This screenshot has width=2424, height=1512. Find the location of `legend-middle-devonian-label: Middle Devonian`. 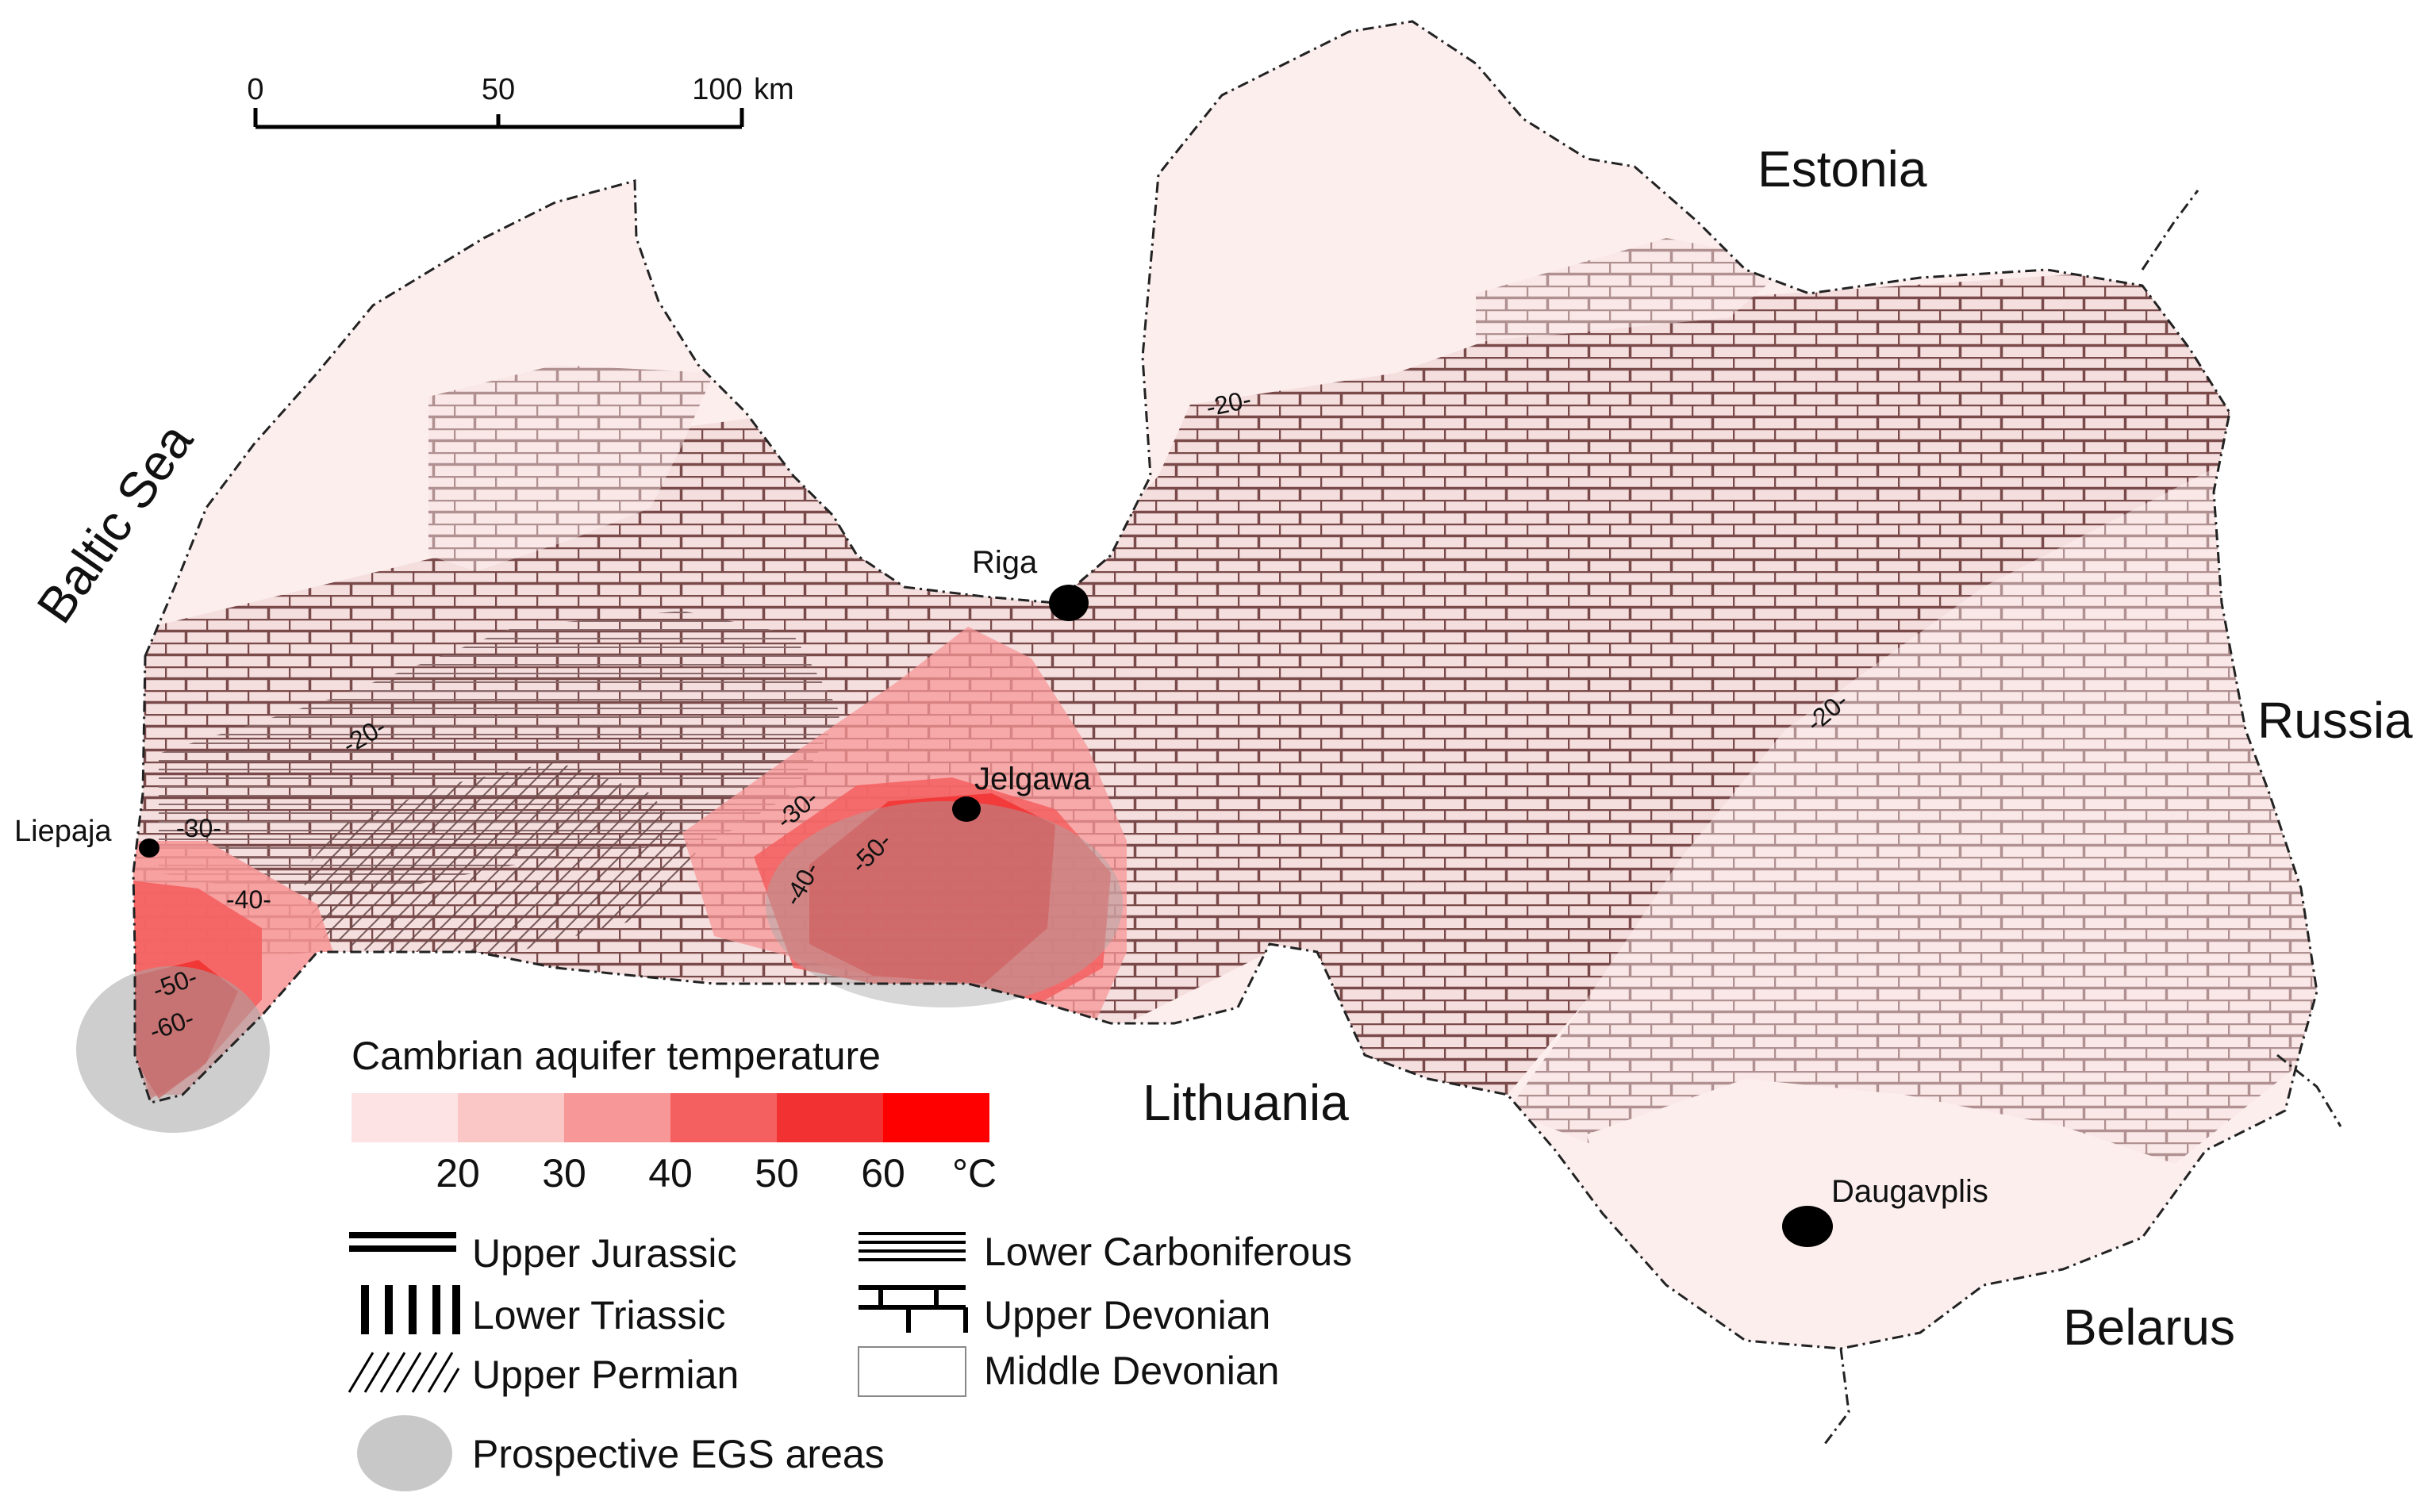

legend-middle-devonian-label: Middle Devonian is located at coordinates (1131, 1371).